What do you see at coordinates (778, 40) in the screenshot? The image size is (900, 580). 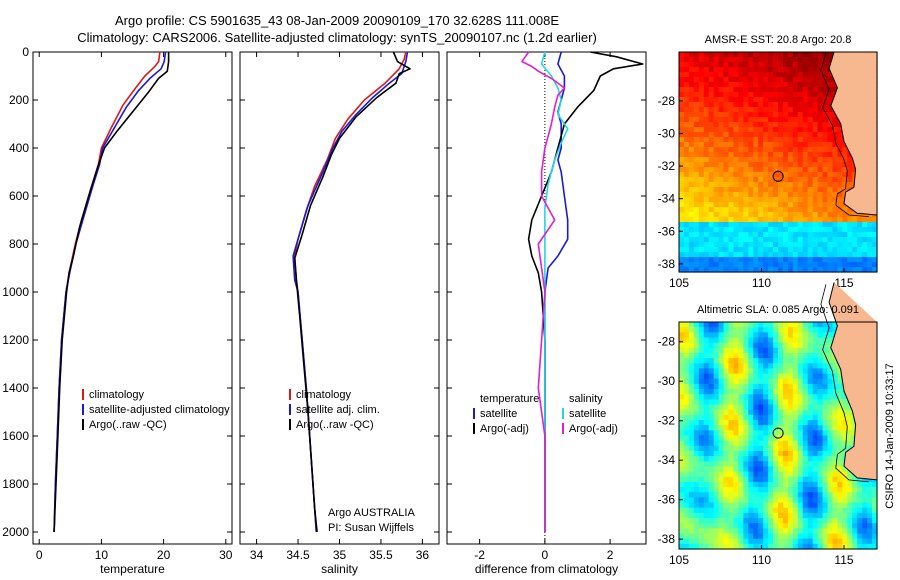 I see `map-title: AMSR-E SST: 20.8 Argo: 20.8` at bounding box center [778, 40].